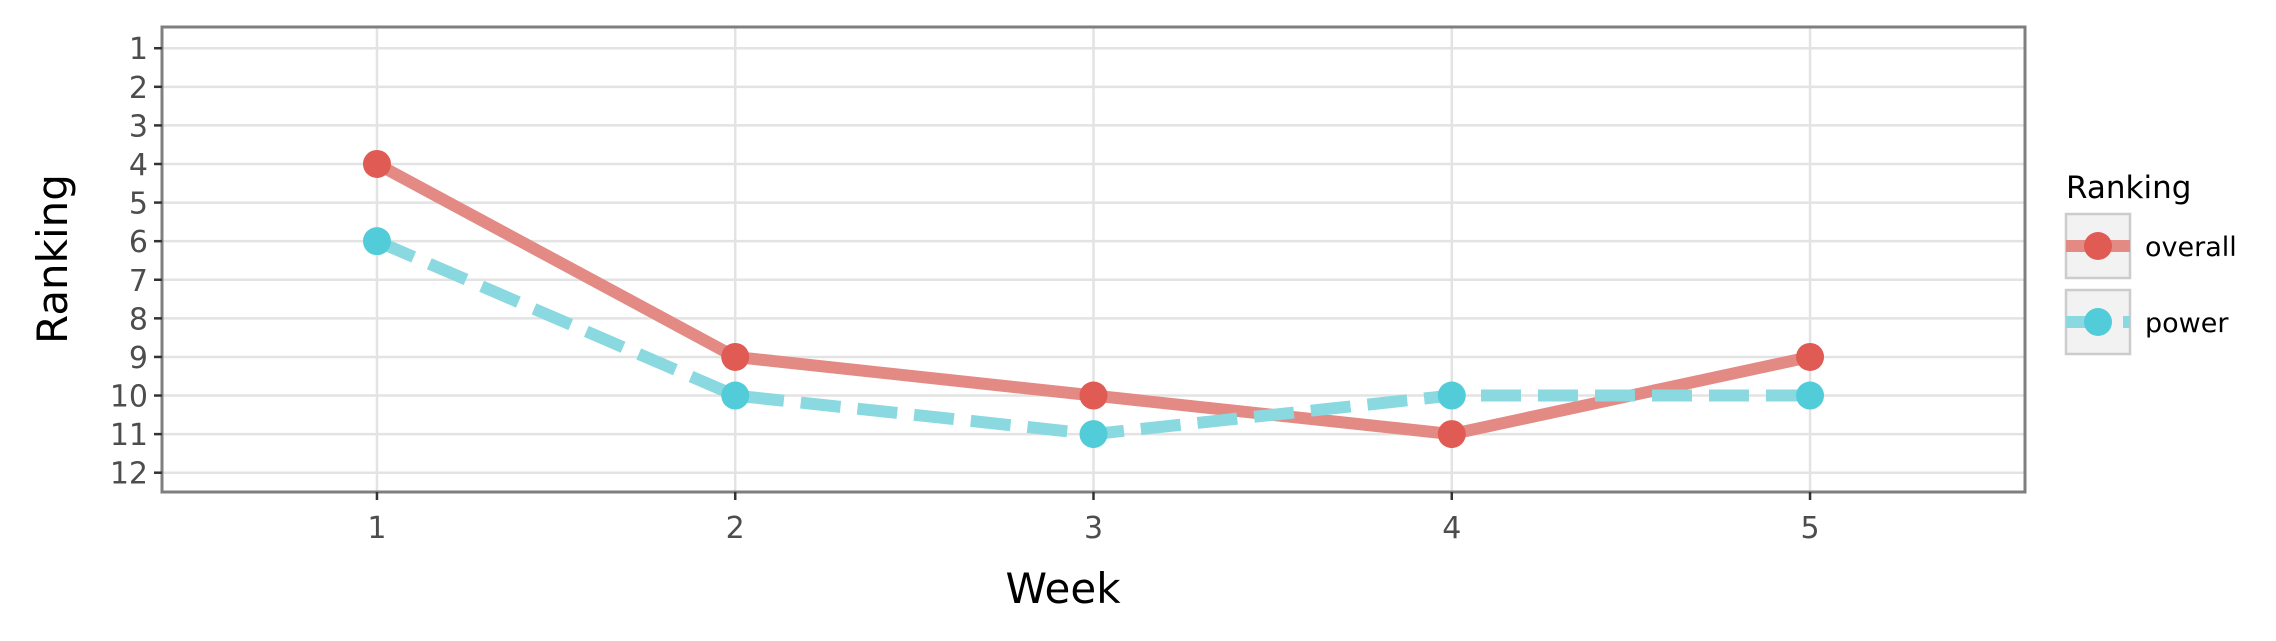  Describe the element at coordinates (138, 88) in the screenshot. I see `y-tick-label: 2` at that location.